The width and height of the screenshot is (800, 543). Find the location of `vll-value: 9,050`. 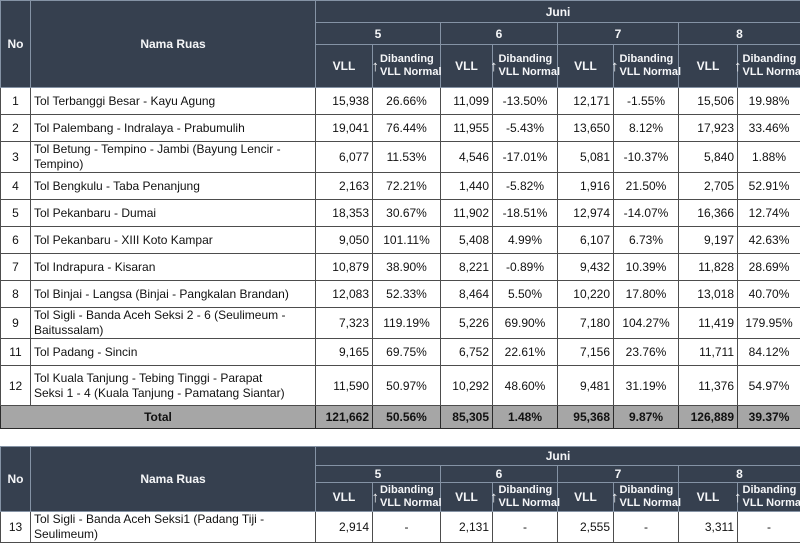

vll-value: 9,050 is located at coordinates (344, 240).